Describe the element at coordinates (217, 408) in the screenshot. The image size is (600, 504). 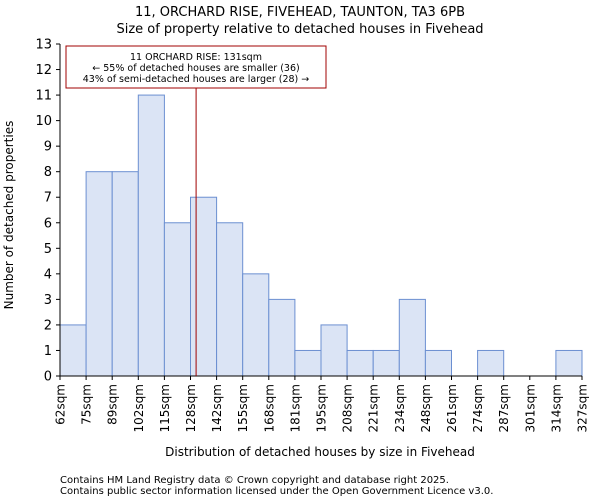
I see `x-tick-label-142sqm: 142sqm` at that location.